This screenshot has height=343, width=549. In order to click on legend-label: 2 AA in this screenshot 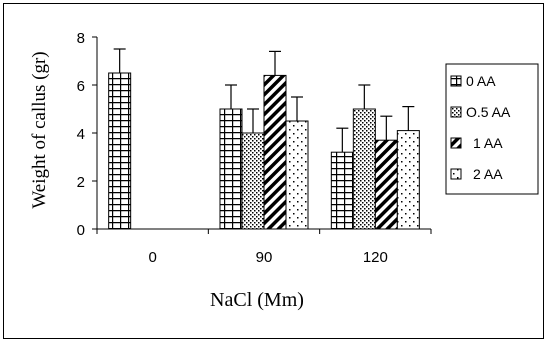, I will do `click(488, 174)`.